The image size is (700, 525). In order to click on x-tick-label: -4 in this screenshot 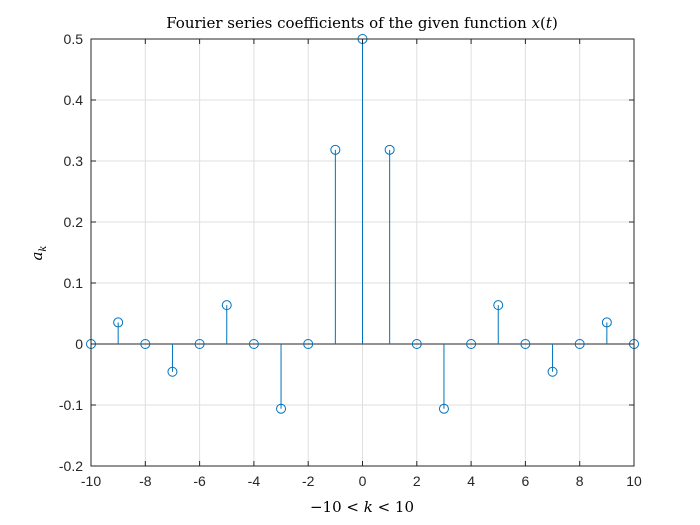, I will do `click(254, 481)`.